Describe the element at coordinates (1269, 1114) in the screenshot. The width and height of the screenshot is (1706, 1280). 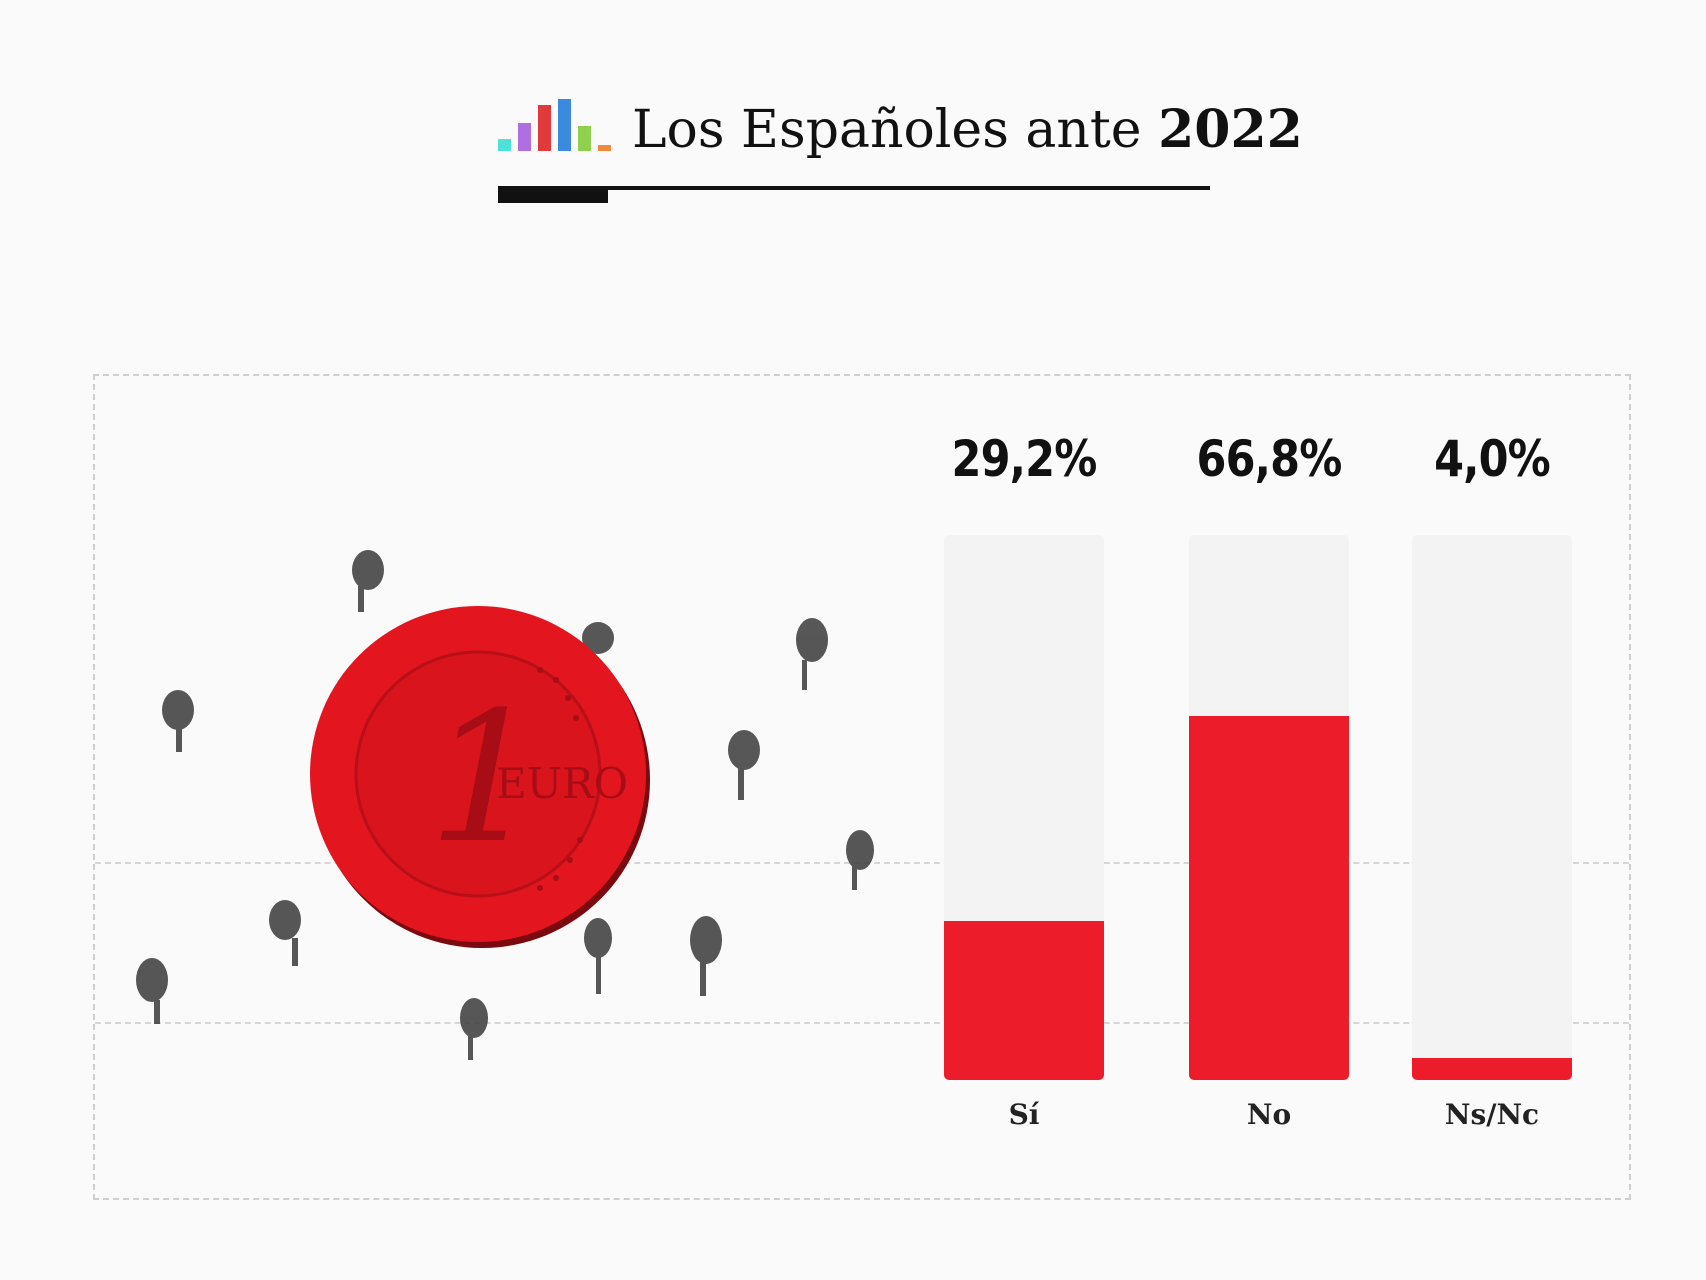
I see `bar-category-label: No` at that location.